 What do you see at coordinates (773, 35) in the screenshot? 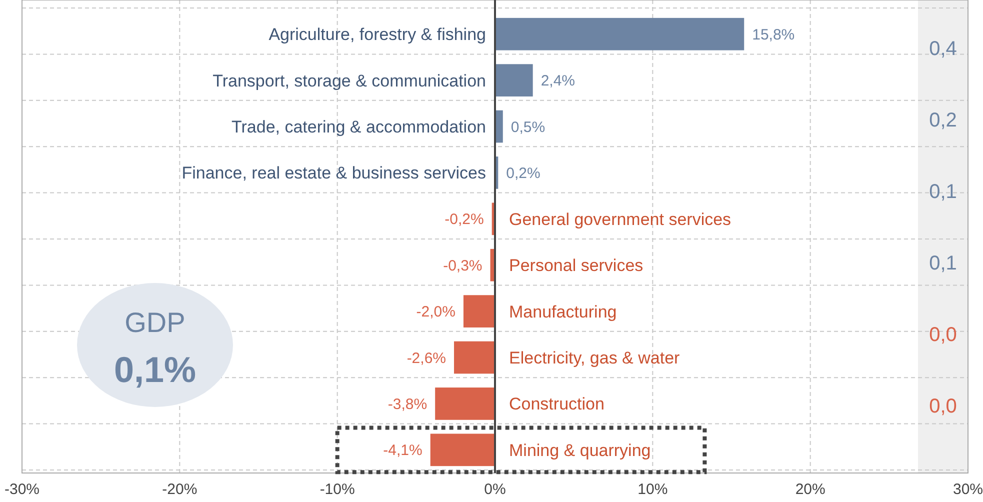
I see `data-label: 15,8%` at bounding box center [773, 35].